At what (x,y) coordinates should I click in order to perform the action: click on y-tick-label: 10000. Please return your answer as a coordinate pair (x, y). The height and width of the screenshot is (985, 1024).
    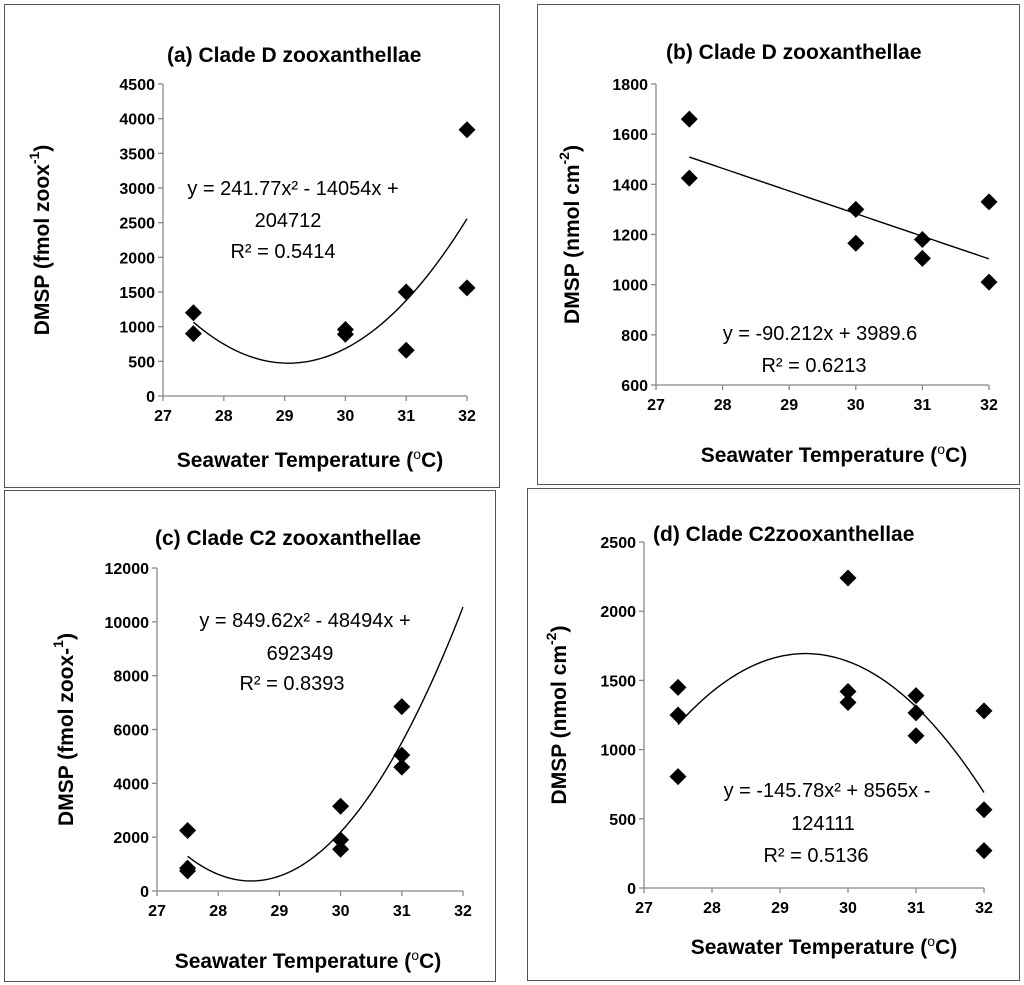
    Looking at the image, I should click on (127, 623).